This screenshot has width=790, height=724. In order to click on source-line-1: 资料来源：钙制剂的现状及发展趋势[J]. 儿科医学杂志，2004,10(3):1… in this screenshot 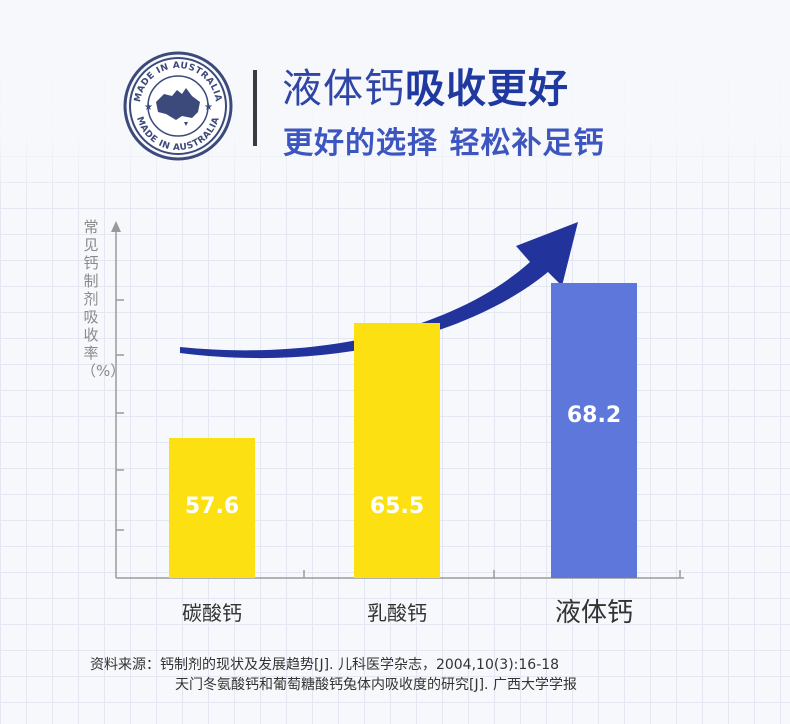, I will do `click(325, 665)`.